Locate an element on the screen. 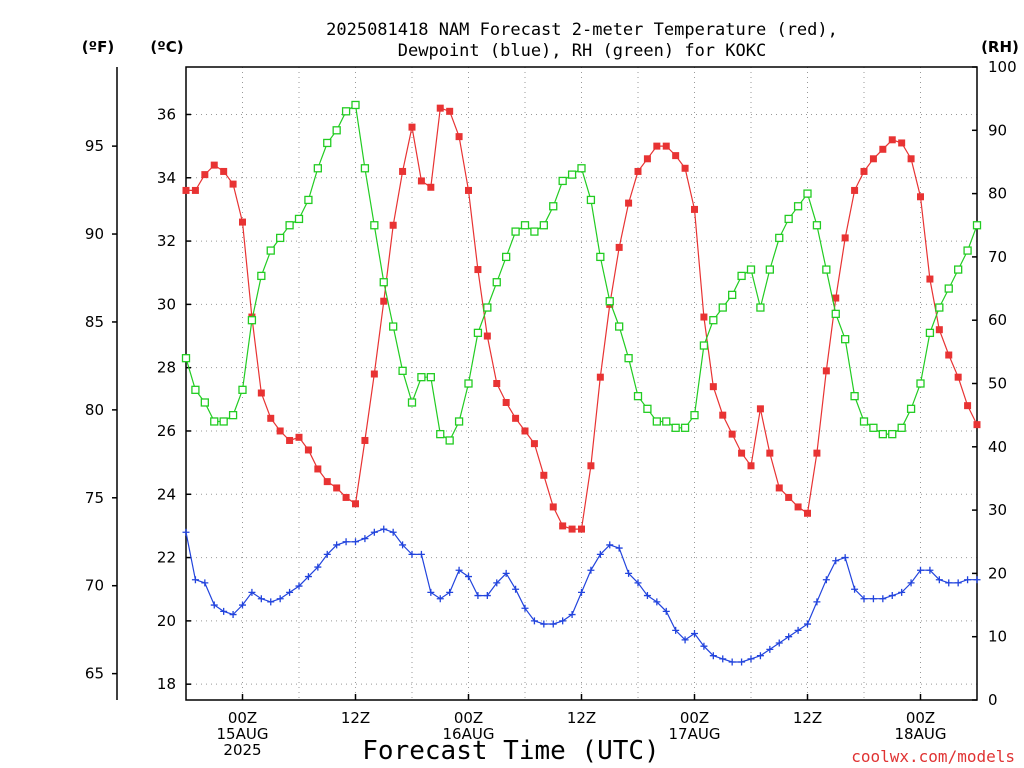 This screenshot has width=1024, height=768. fahrenheit-tick-label: 65 is located at coordinates (94, 674).